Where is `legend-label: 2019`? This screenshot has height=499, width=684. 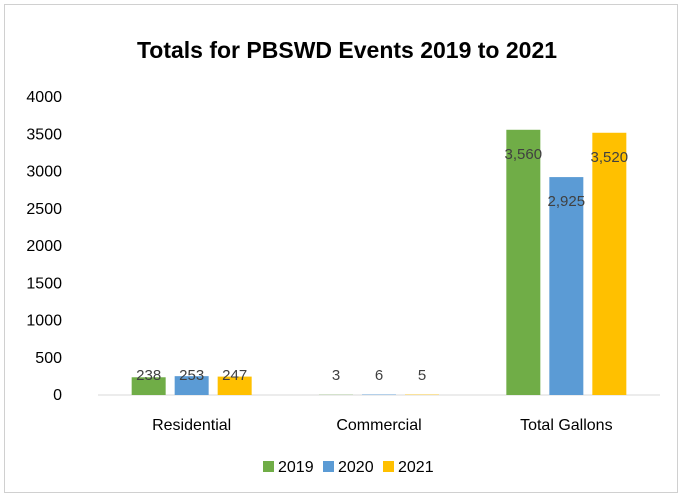 legend-label: 2019 is located at coordinates (296, 467).